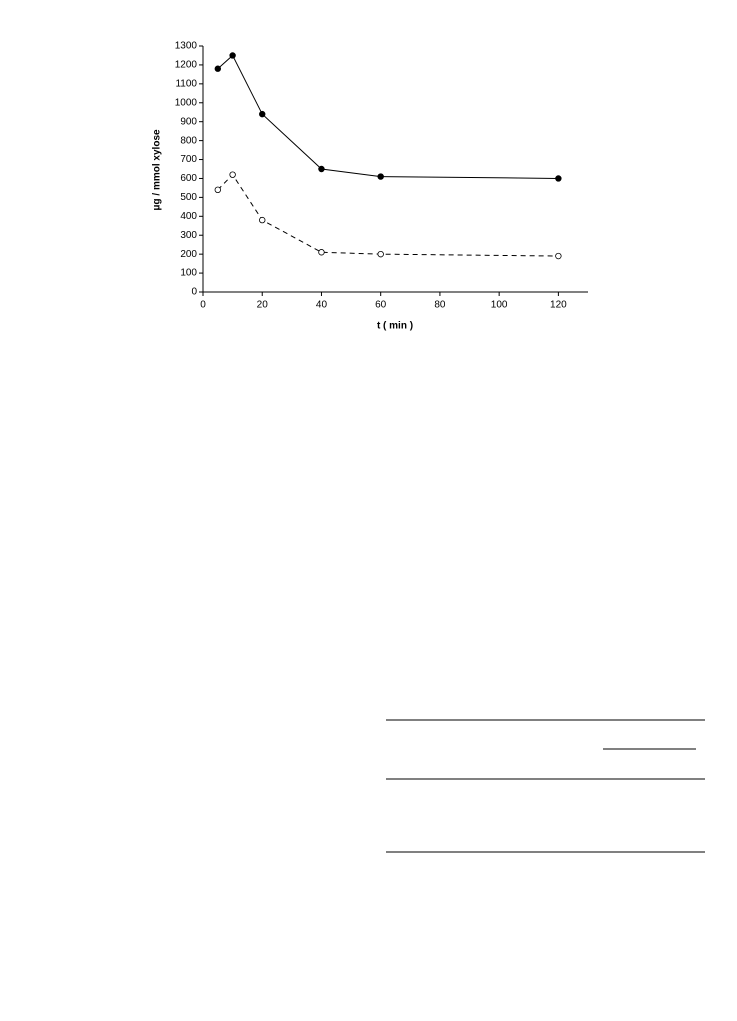 This screenshot has width=737, height=1021. I want to click on x-tick-label: 80, so click(440, 305).